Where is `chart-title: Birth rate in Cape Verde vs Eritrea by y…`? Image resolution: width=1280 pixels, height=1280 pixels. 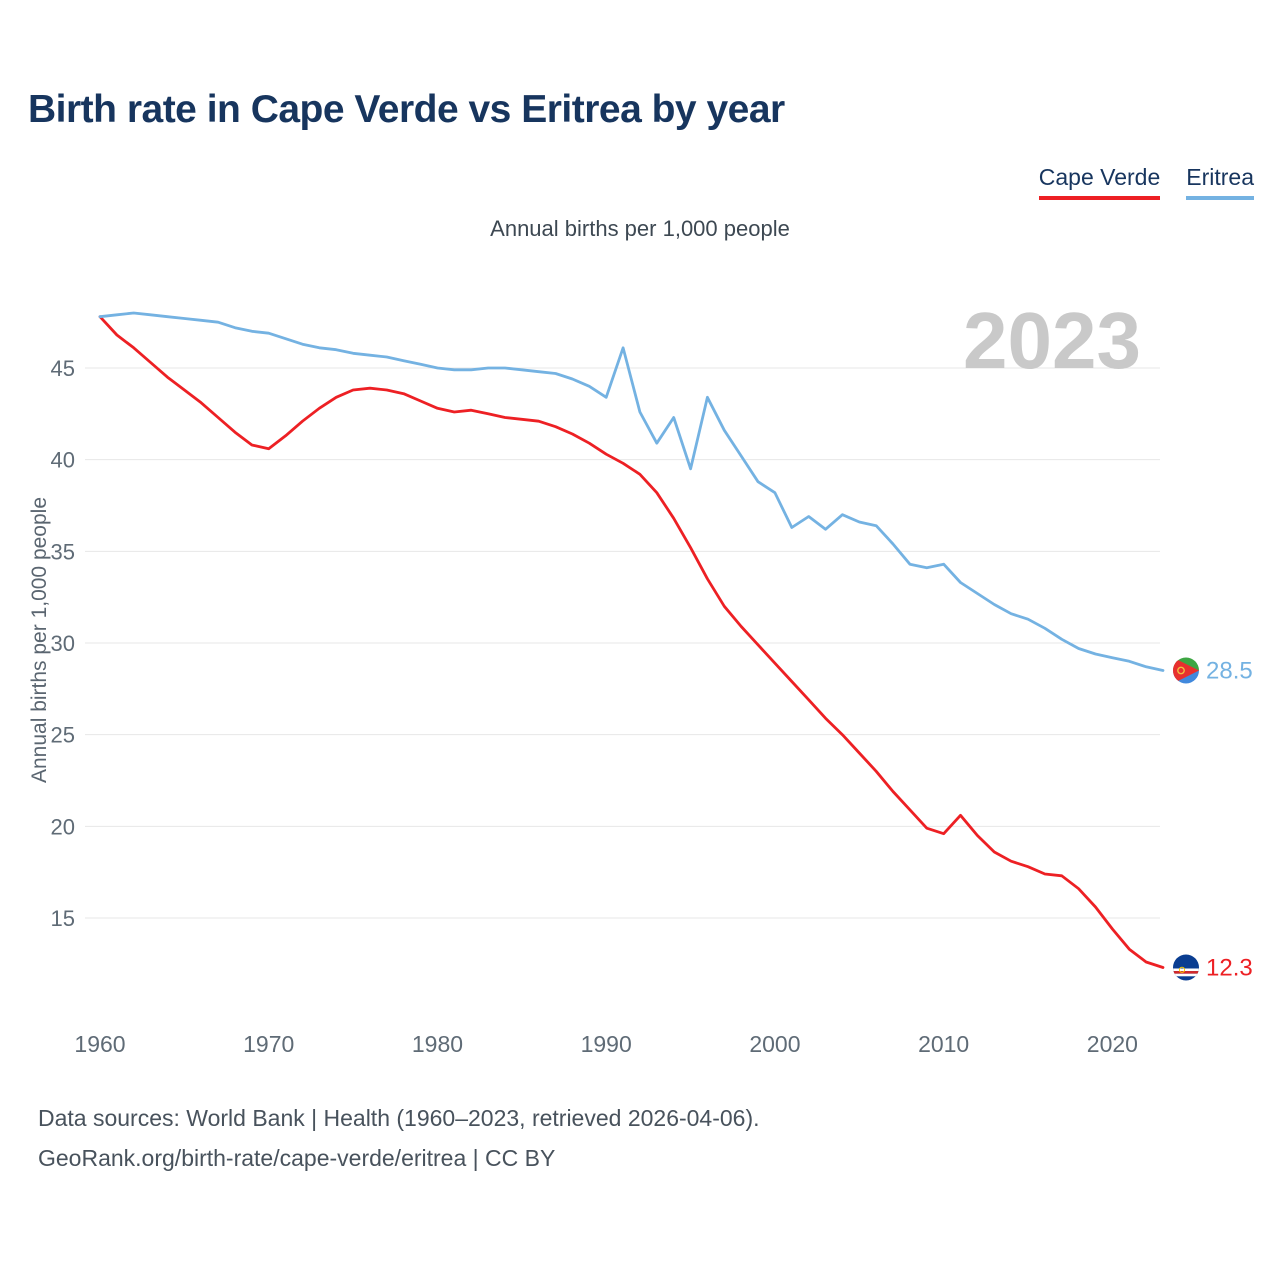
chart-title: Birth rate in Cape Verde vs Eritrea by y… is located at coordinates (406, 109).